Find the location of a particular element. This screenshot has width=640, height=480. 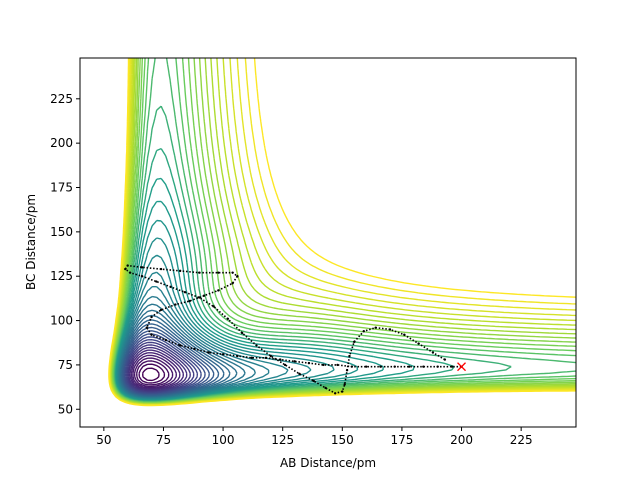

y-axis-label: BC Distance/pm is located at coordinates (31, 242).